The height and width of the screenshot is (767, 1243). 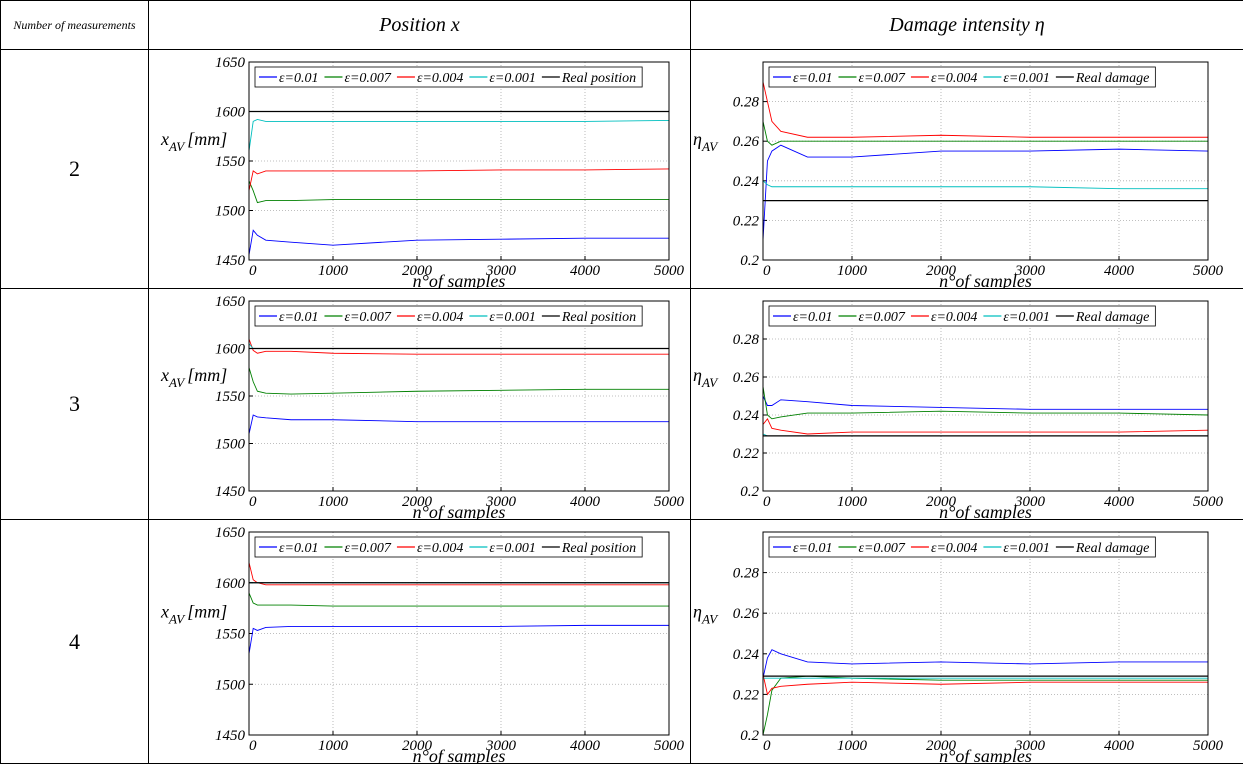 I want to click on y-tick-label: 1650, so click(x=230, y=533).